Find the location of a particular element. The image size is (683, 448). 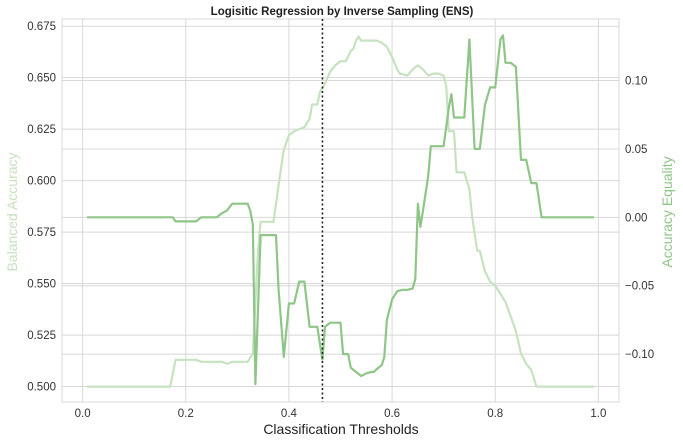

y-left-tick-label: 0.550 is located at coordinates (41, 285).